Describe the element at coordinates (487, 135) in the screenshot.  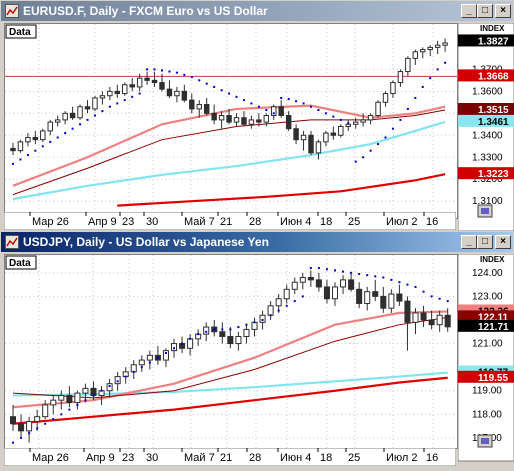
I see `y-tick-label: 1.3400` at that location.